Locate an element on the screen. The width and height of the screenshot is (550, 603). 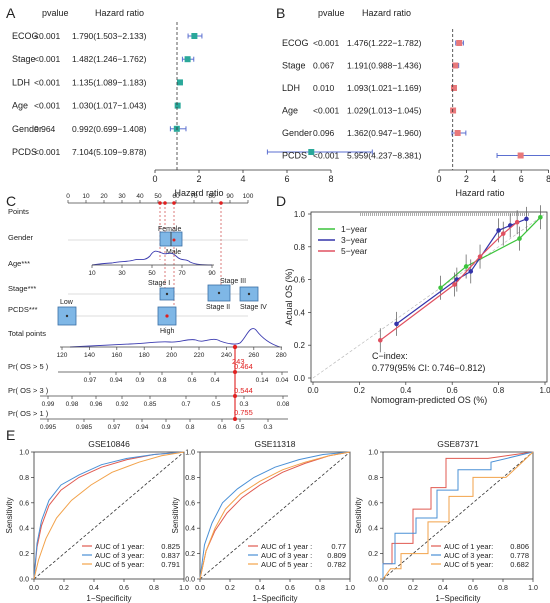
forest-row-hr-text: 1.482(1.246−1.762) is located at coordinates (109, 59).